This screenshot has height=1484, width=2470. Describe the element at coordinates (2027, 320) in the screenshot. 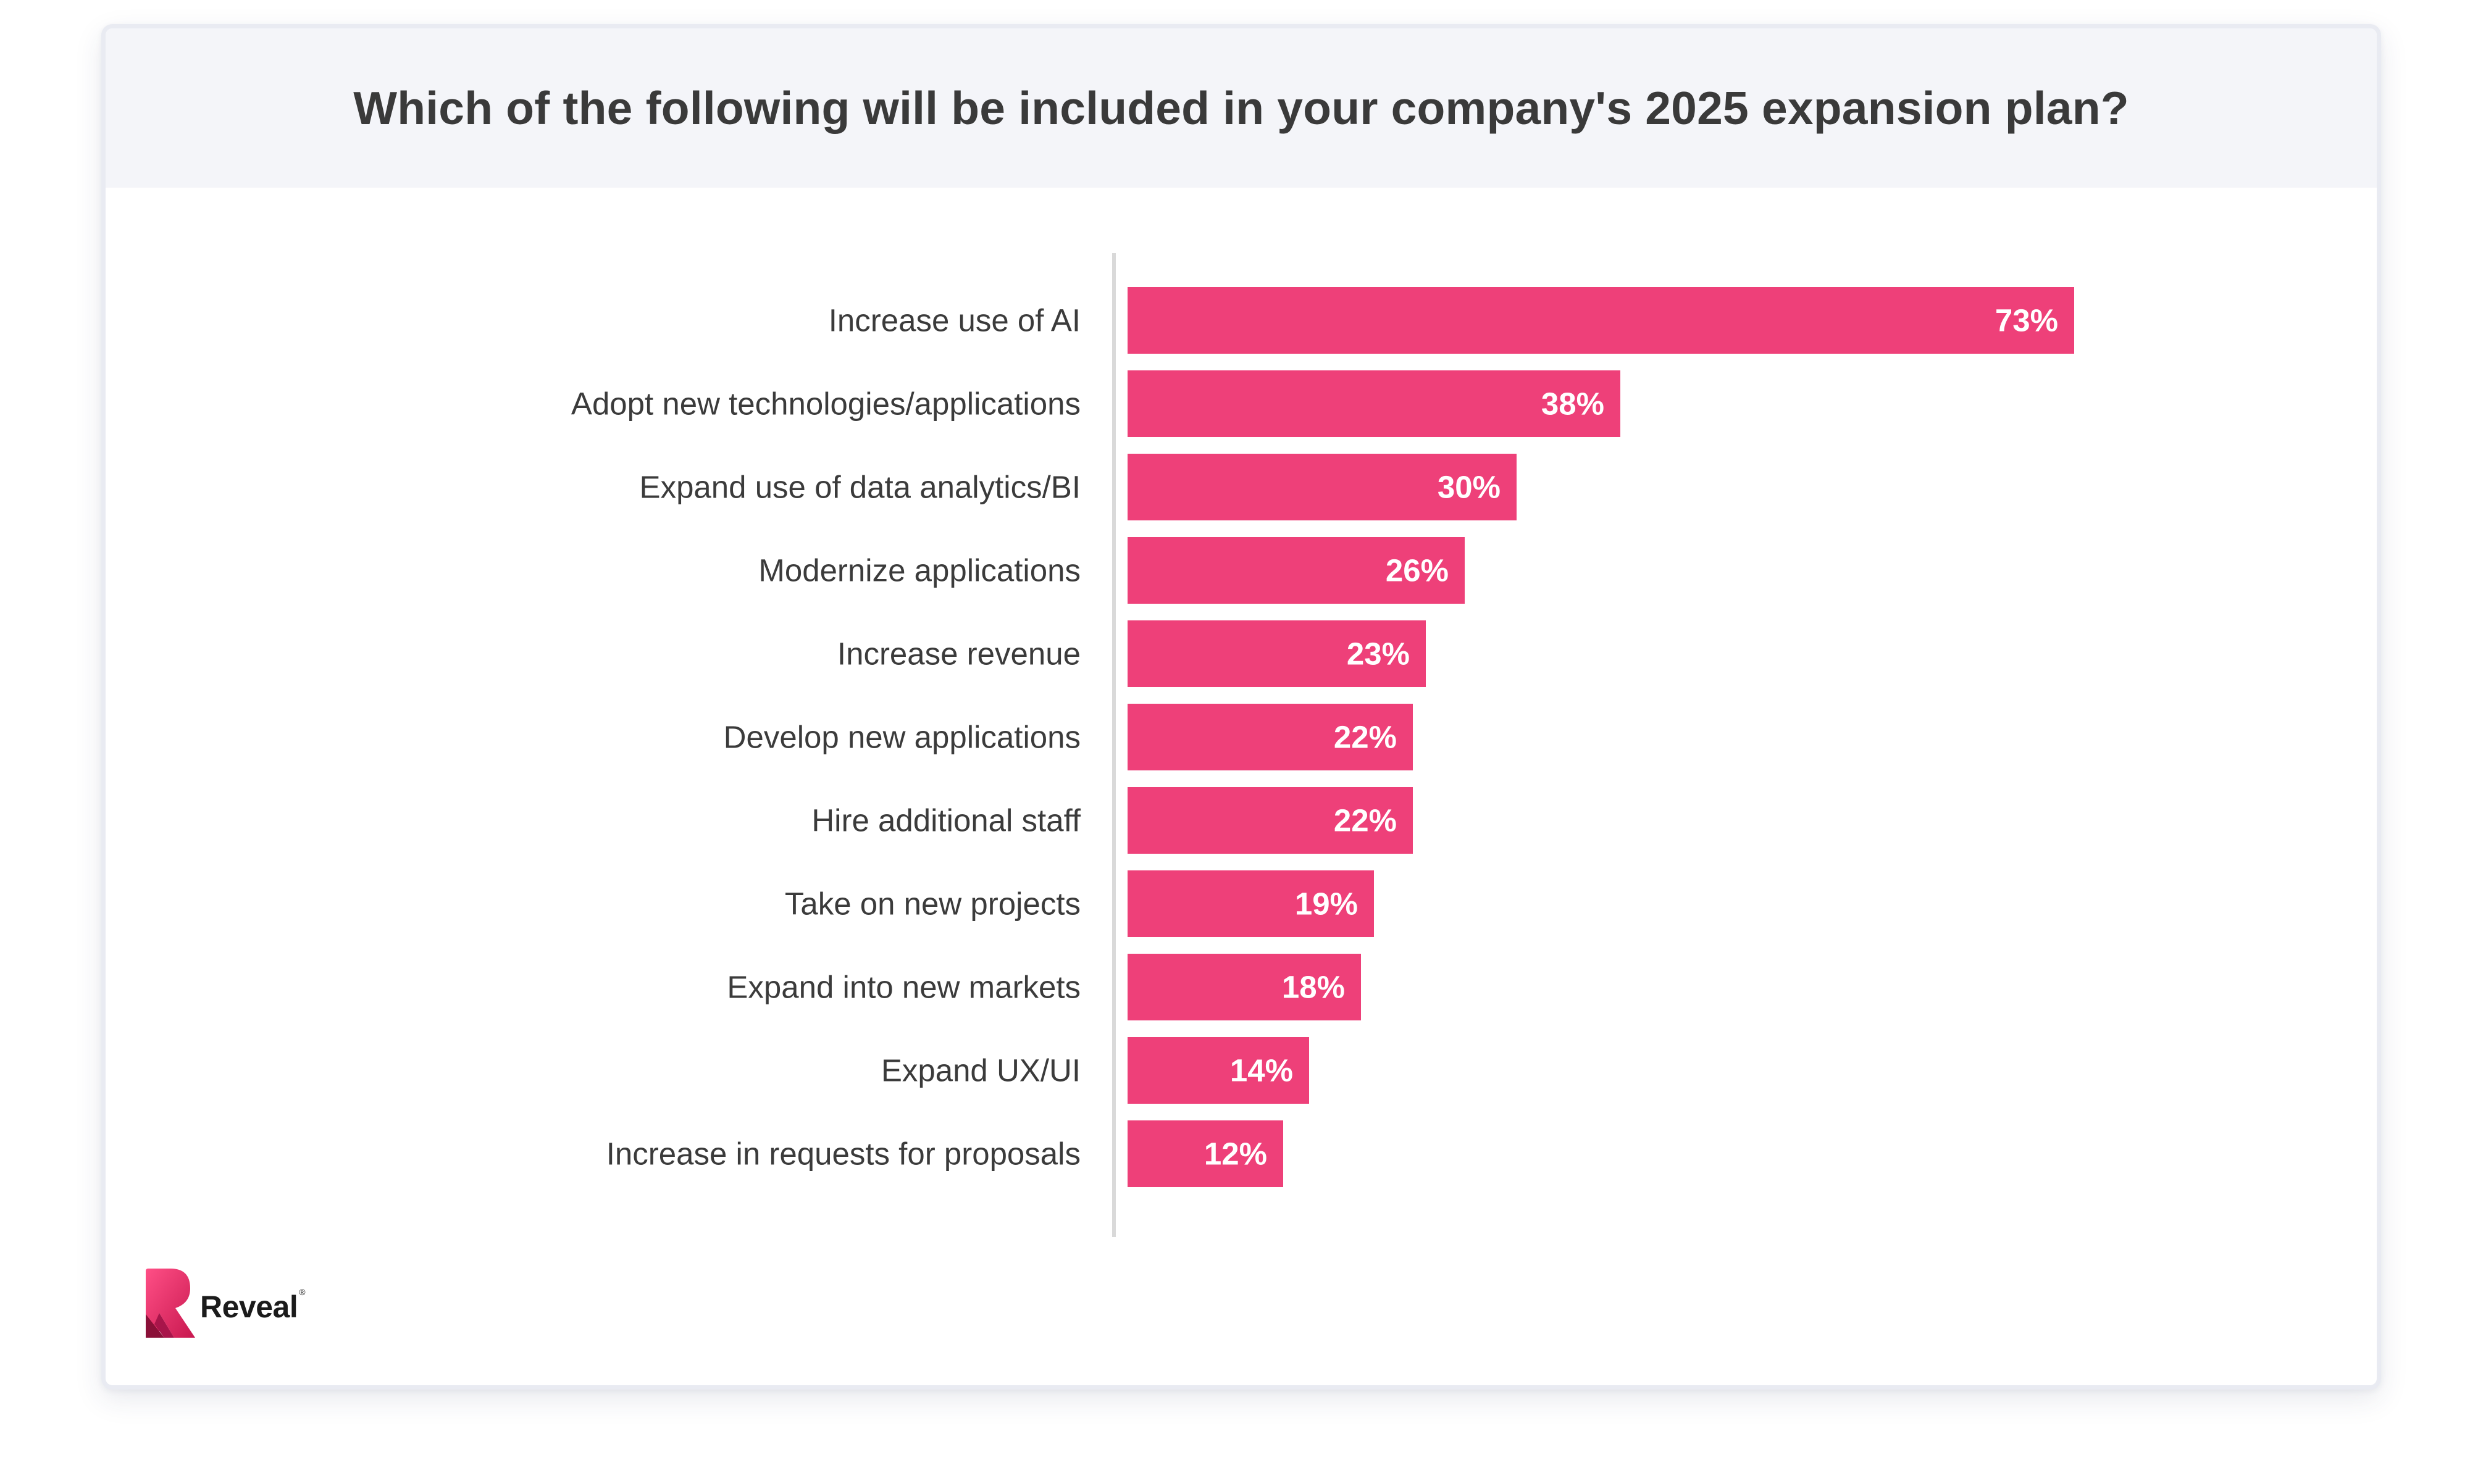

I see `value-label: 73%` at that location.